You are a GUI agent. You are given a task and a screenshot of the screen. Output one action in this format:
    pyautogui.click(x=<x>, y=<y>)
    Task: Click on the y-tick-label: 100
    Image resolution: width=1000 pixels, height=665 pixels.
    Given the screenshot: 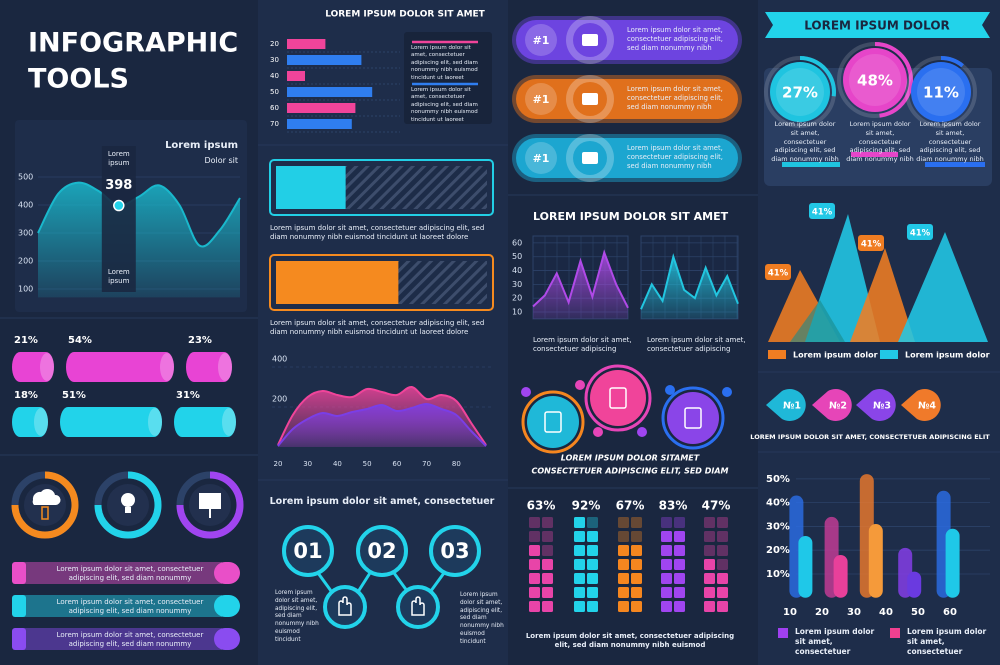 What is the action you would take?
    pyautogui.click(x=25, y=289)
    